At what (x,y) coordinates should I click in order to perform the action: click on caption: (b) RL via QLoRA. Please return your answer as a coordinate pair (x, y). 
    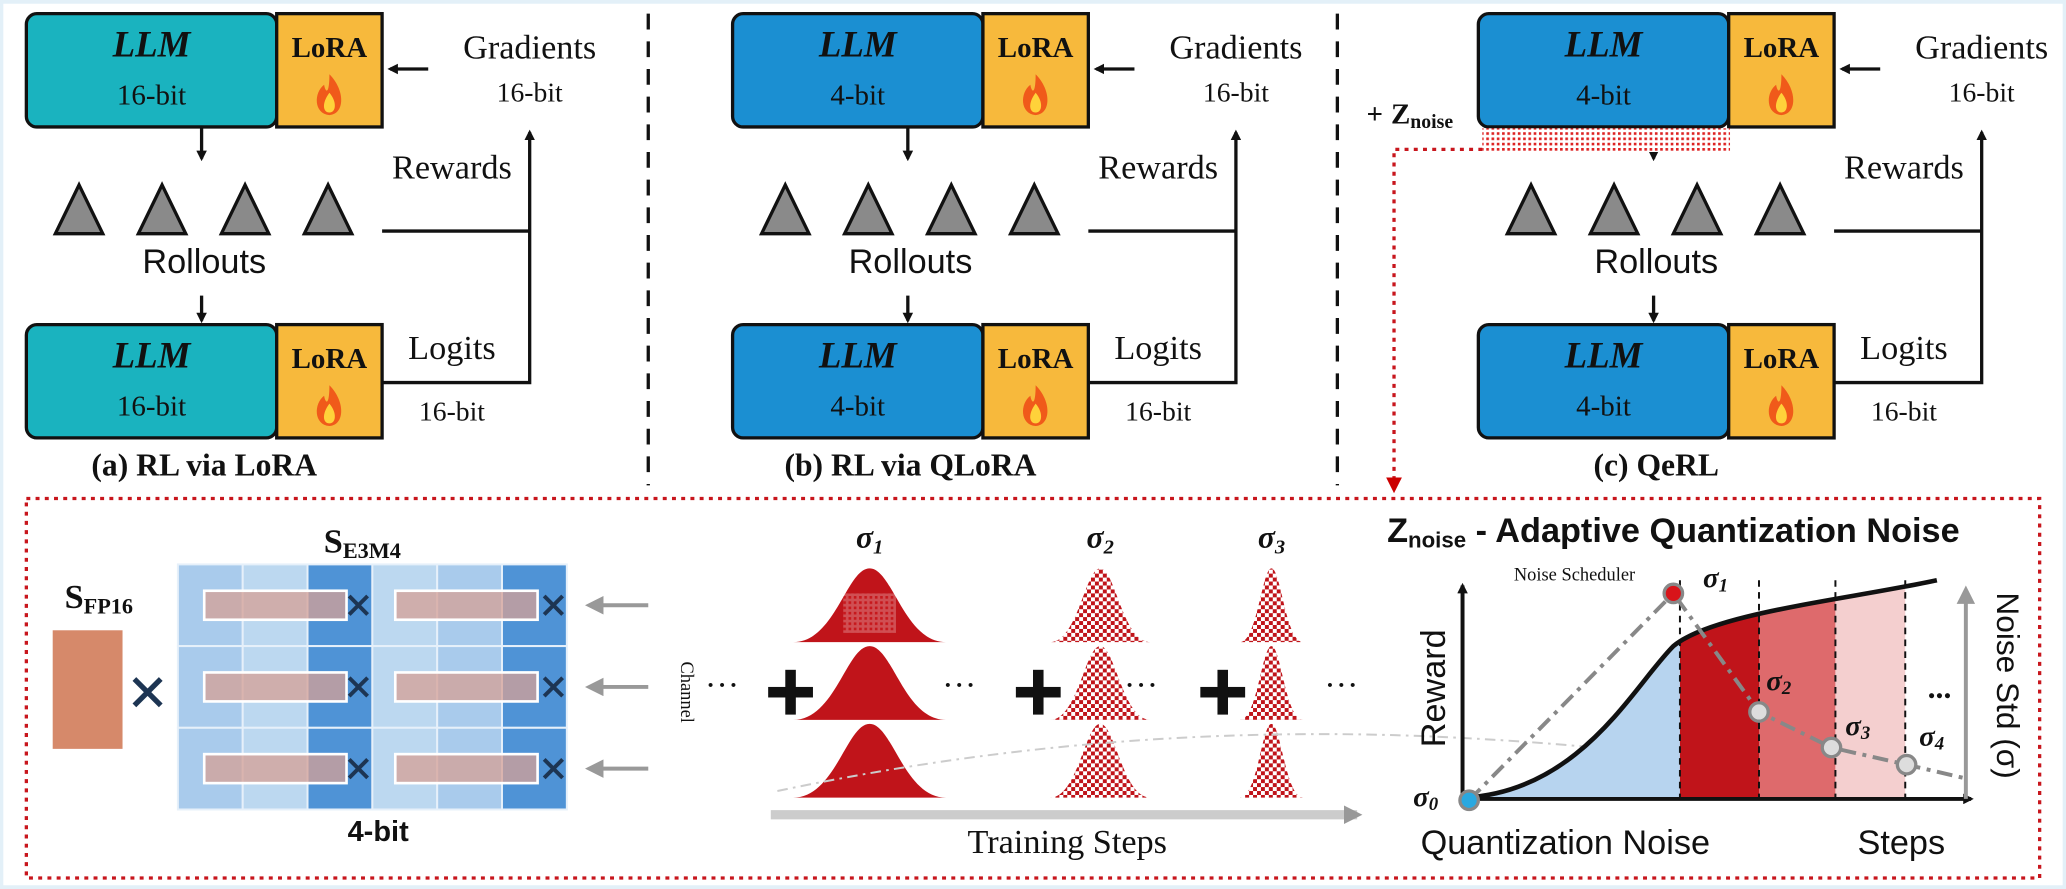
    Looking at the image, I should click on (910, 464).